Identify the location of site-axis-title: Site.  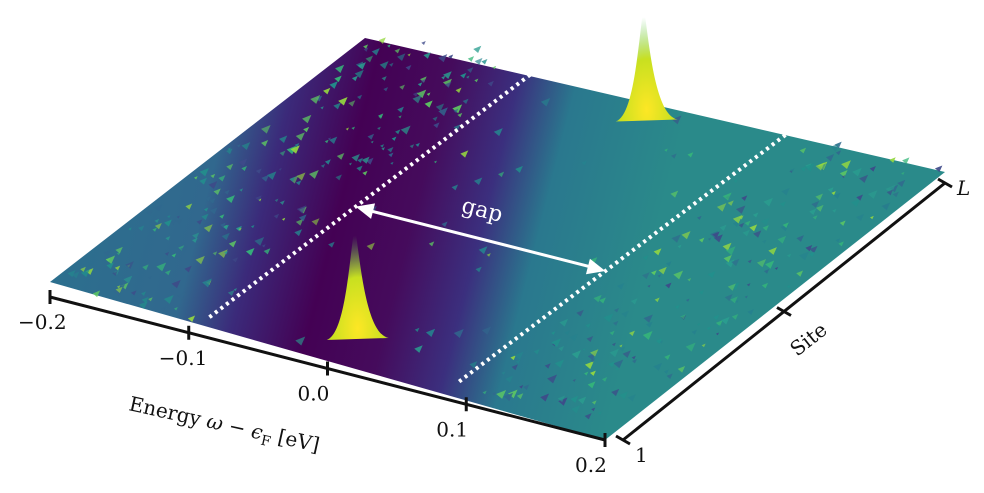
(808, 339).